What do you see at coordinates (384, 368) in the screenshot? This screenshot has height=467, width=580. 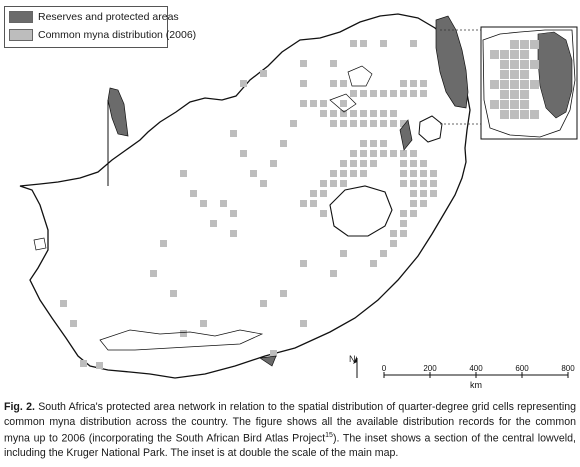 I see `scale-tick-label: 0` at bounding box center [384, 368].